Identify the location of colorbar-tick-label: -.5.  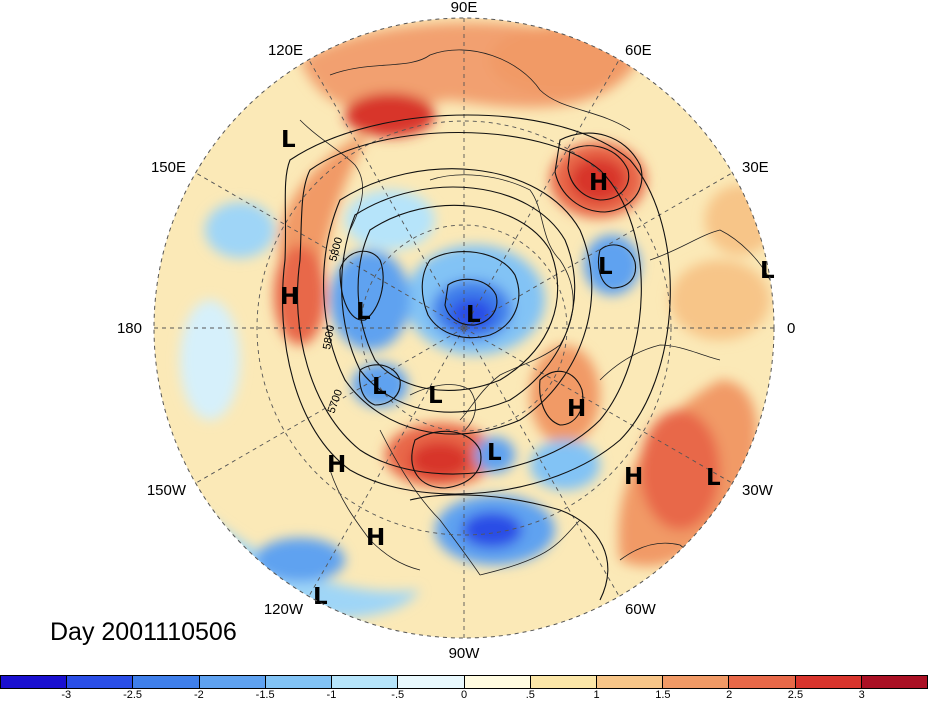
(398, 695).